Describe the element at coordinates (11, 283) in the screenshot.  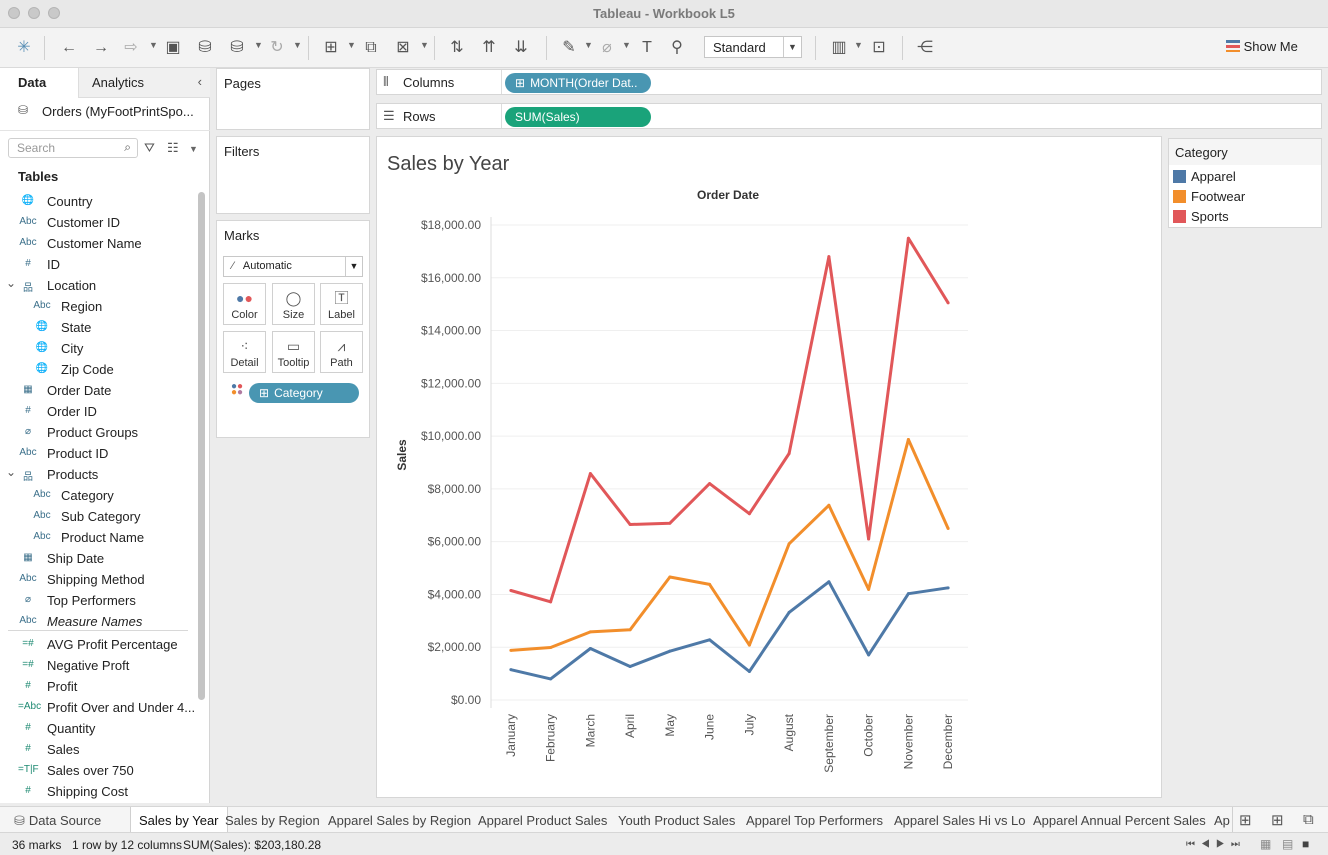
I see `chevron-down-icon: ⌄` at that location.